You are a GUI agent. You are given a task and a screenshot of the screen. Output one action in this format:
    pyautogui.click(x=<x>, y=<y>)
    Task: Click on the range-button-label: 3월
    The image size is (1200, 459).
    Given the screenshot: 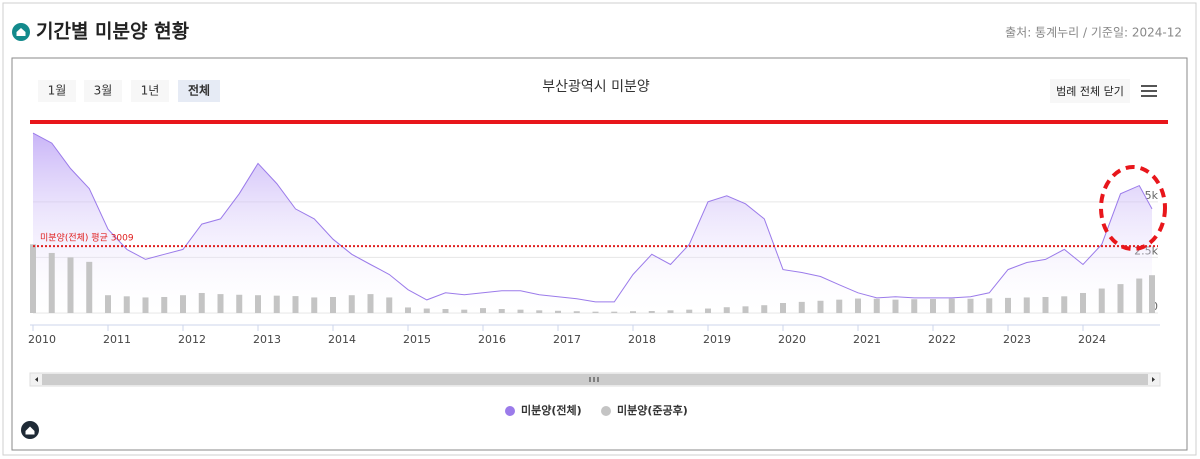 What is the action you would take?
    pyautogui.click(x=103, y=91)
    